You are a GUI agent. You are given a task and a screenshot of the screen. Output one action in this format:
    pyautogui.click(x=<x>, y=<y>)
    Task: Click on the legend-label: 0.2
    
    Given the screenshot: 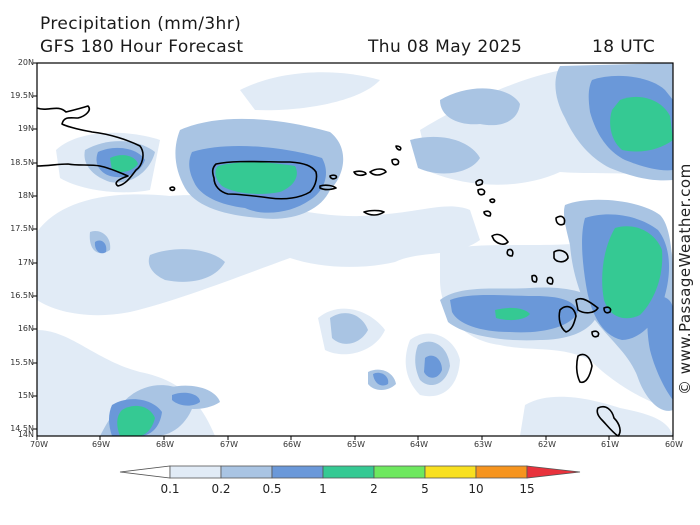 What is the action you would take?
    pyautogui.click(x=221, y=489)
    